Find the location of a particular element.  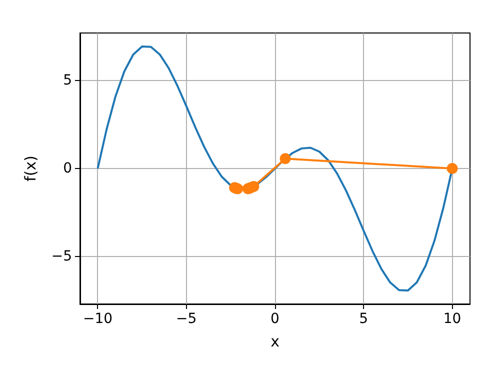

y-tick-label: 0 is located at coordinates (67, 168).